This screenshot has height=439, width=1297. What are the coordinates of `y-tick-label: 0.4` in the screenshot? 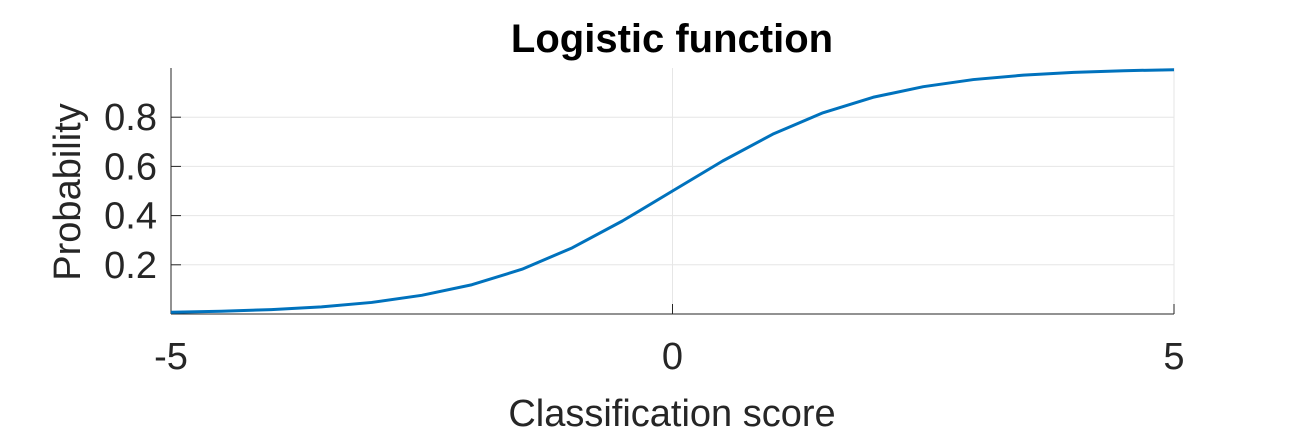 It's located at (130, 217).